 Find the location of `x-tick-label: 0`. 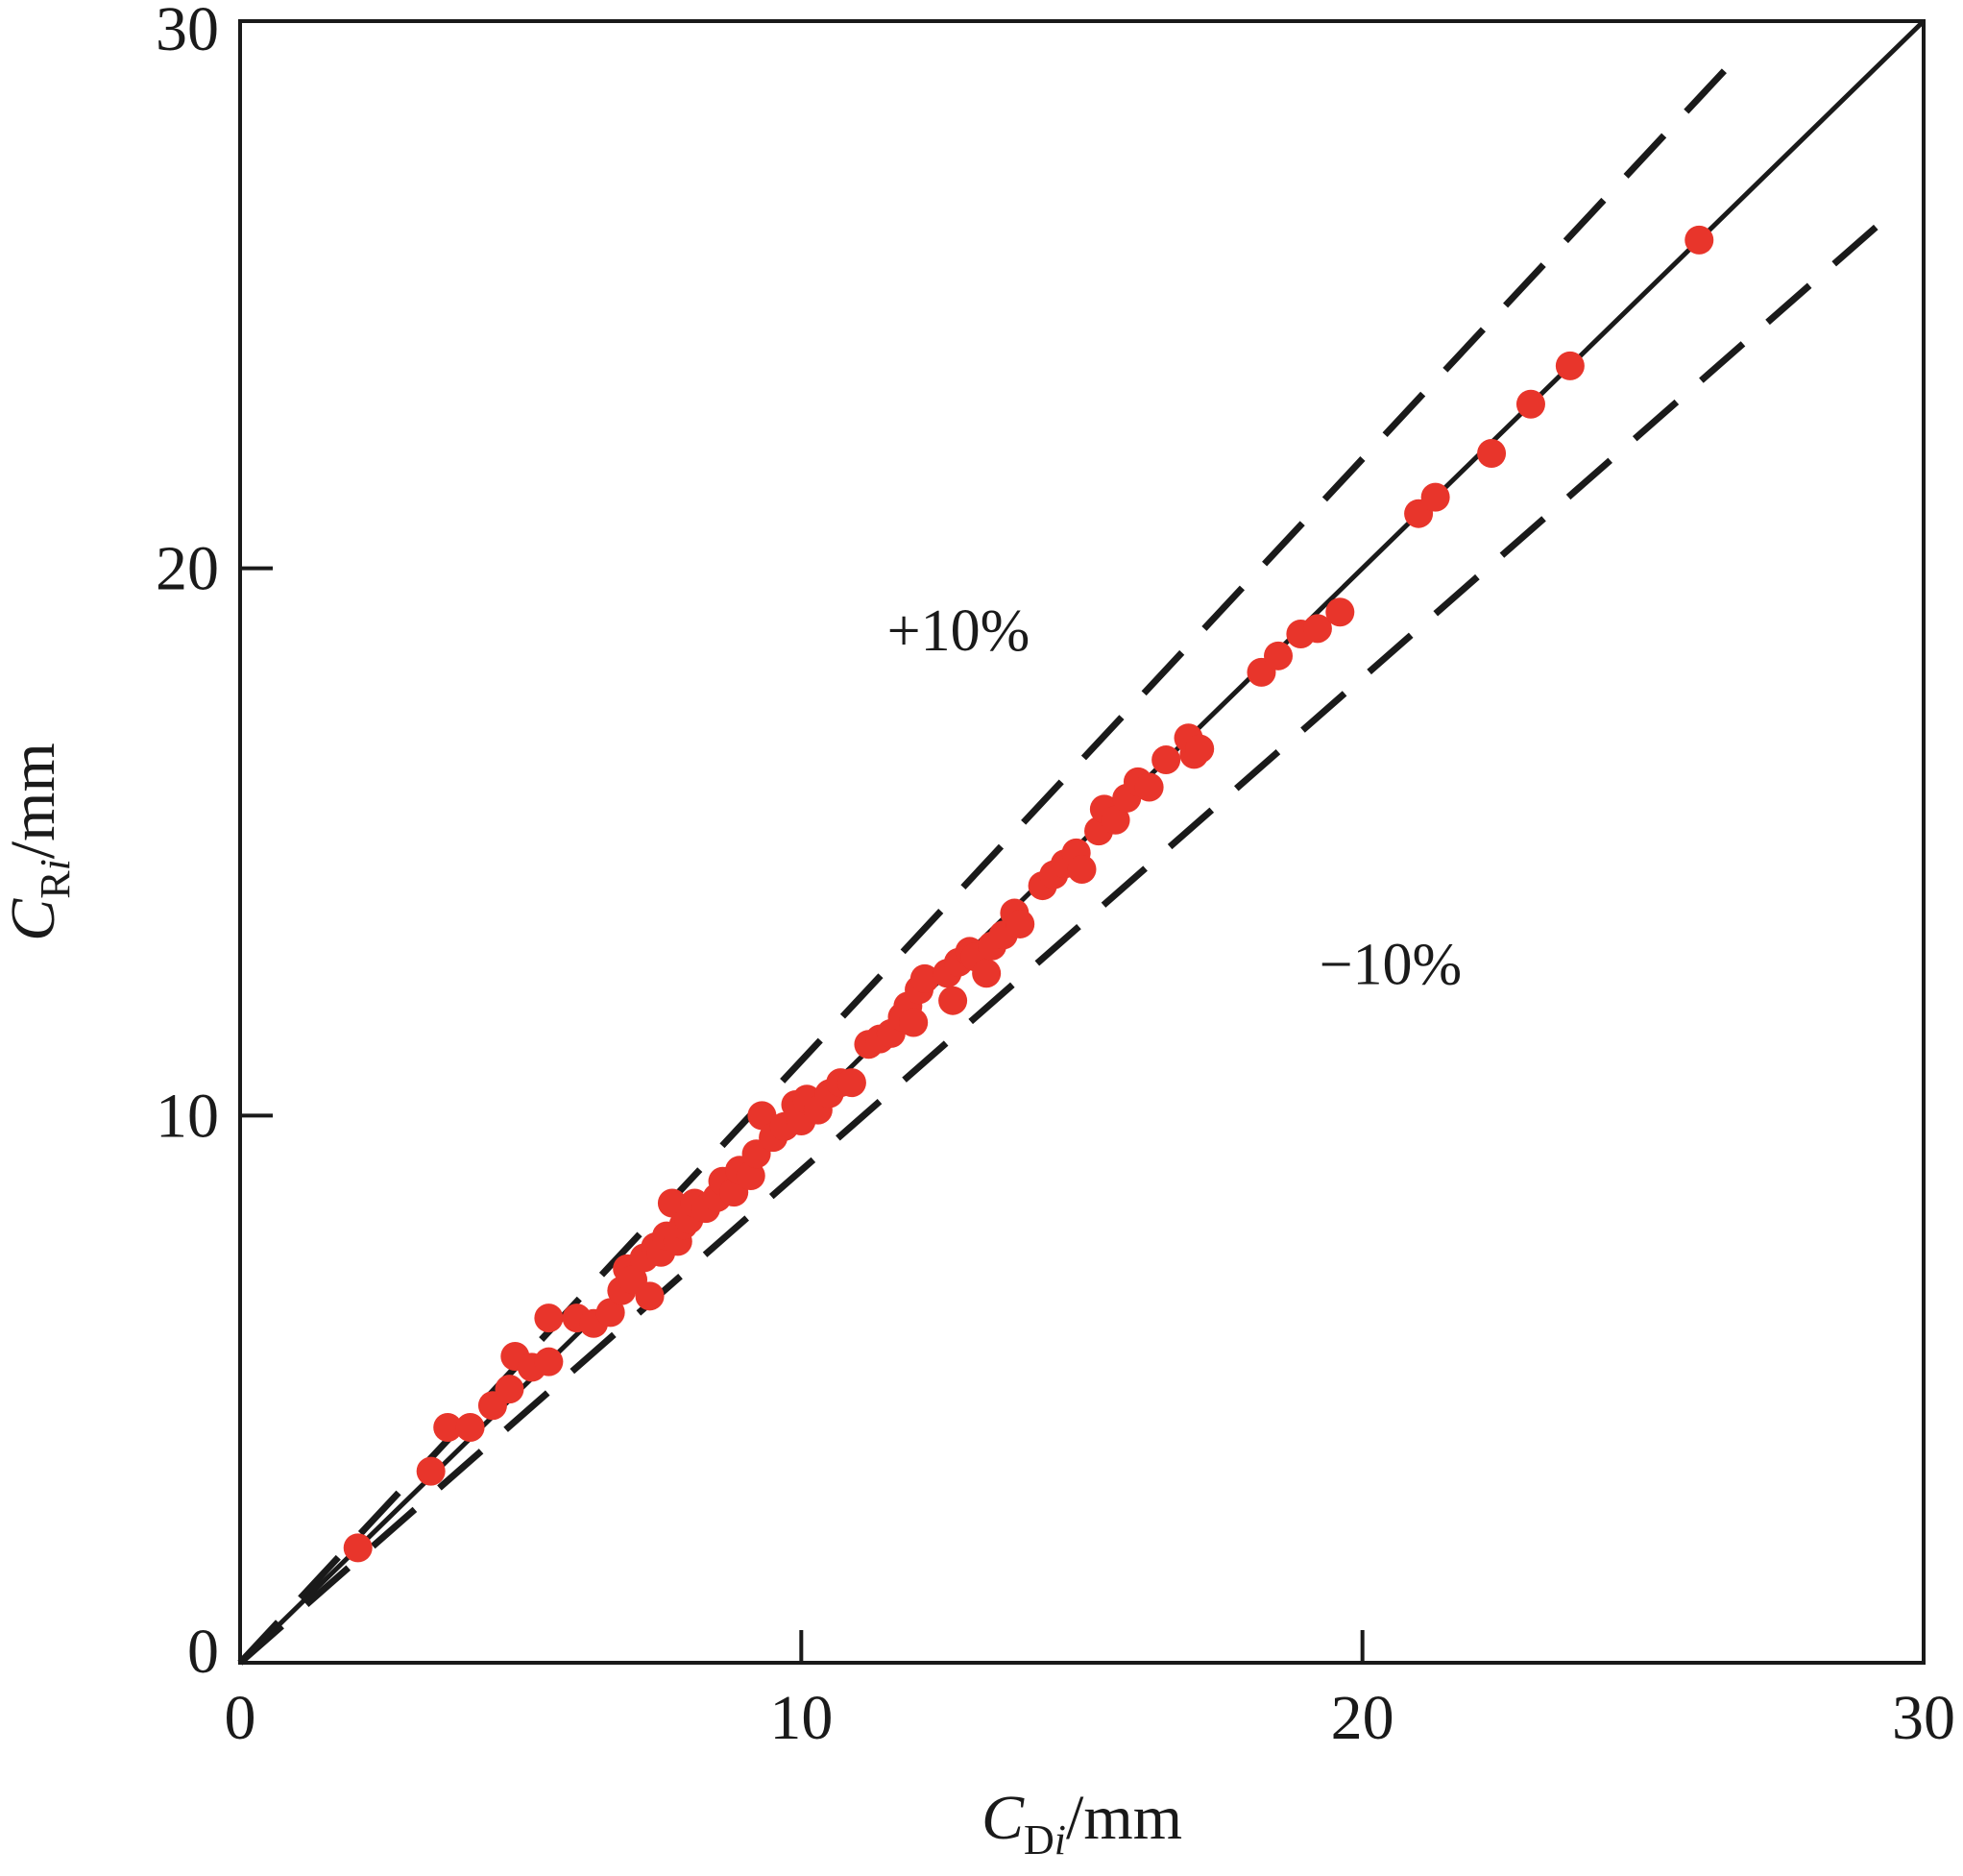

x-tick-label: 0 is located at coordinates (240, 1718).